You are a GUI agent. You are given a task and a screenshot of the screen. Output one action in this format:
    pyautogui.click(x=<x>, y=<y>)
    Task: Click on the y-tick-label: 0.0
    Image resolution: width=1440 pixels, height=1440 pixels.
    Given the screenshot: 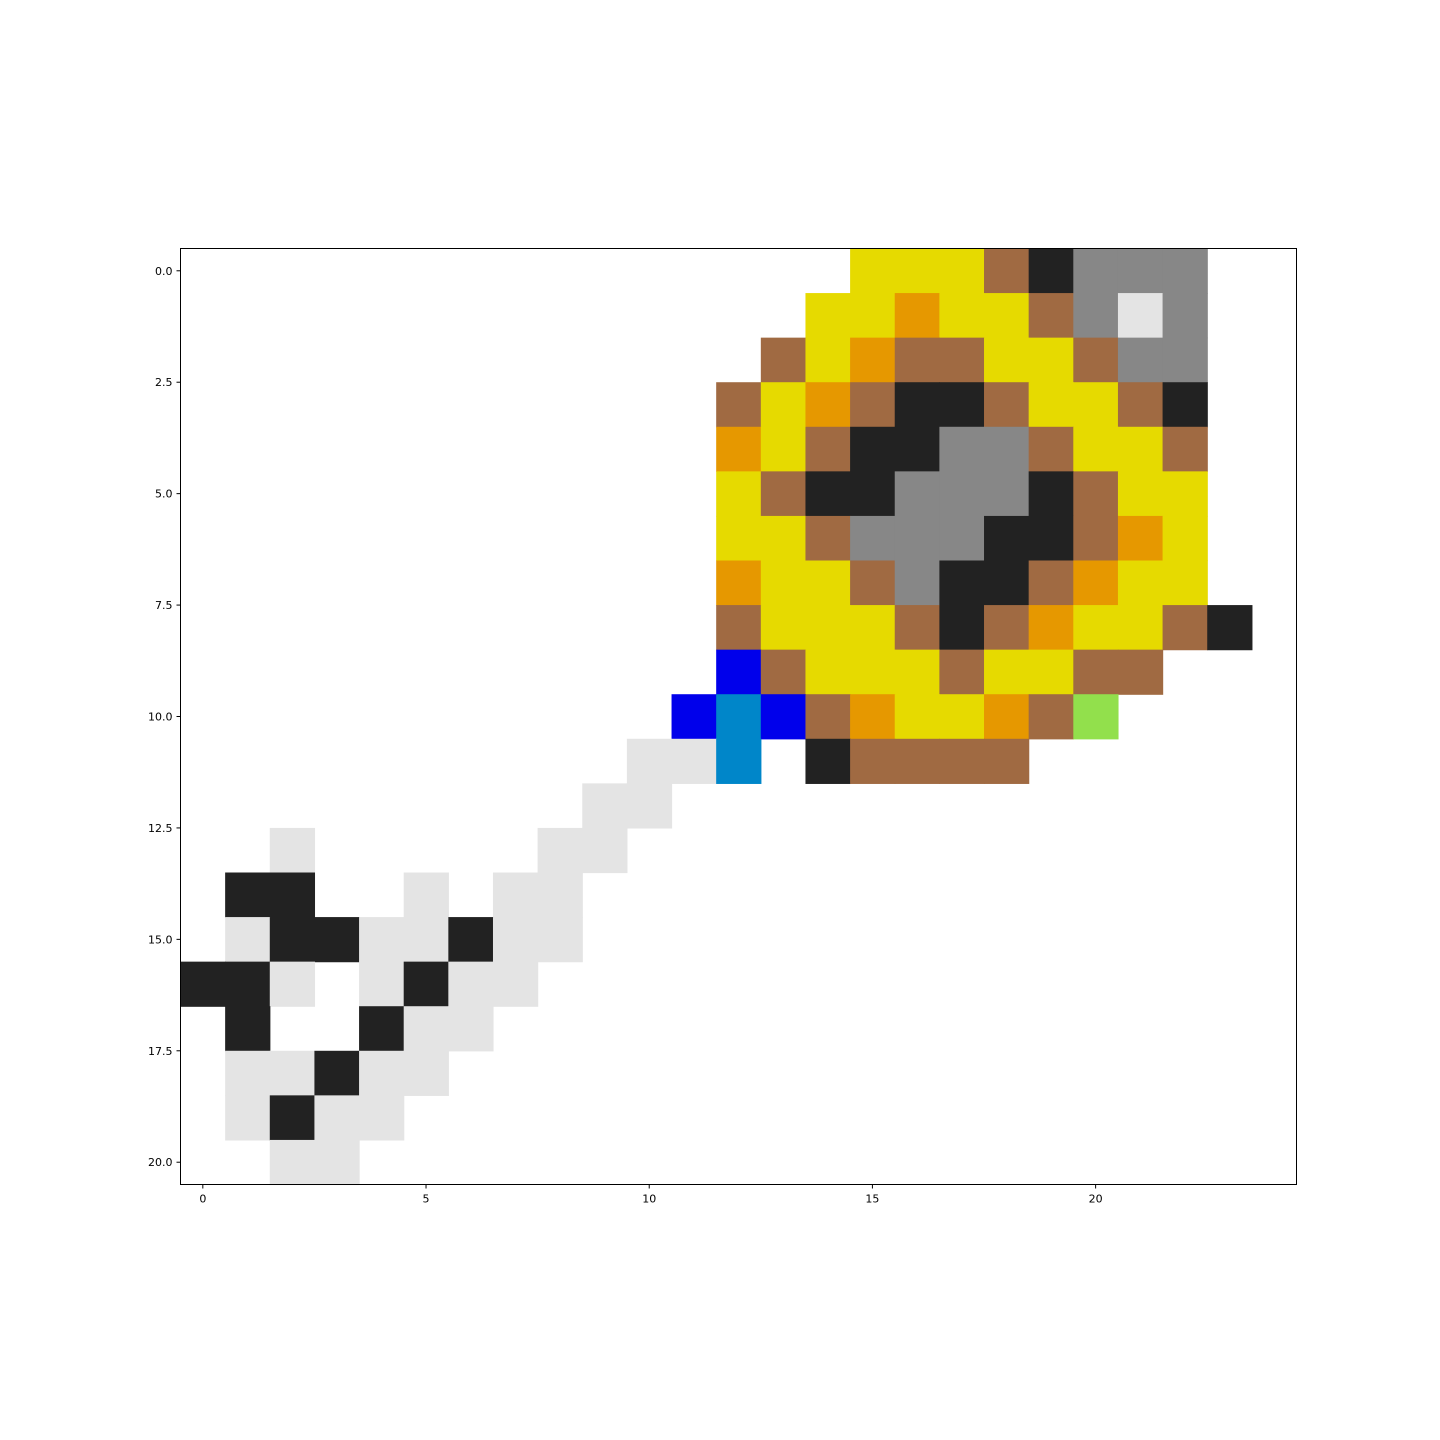 What is the action you would take?
    pyautogui.click(x=164, y=271)
    